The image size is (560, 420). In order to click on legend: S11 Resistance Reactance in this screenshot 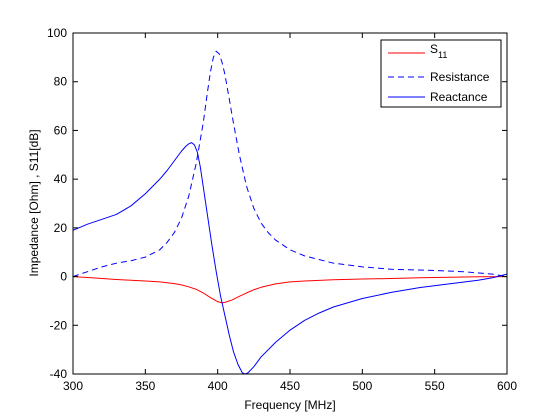, I will do `click(441, 73)`.